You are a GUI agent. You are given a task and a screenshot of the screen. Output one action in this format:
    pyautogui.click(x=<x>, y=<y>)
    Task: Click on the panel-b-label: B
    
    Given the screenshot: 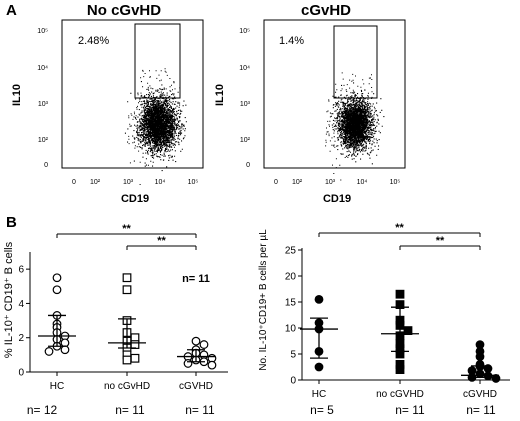 What is the action you would take?
    pyautogui.click(x=11, y=222)
    